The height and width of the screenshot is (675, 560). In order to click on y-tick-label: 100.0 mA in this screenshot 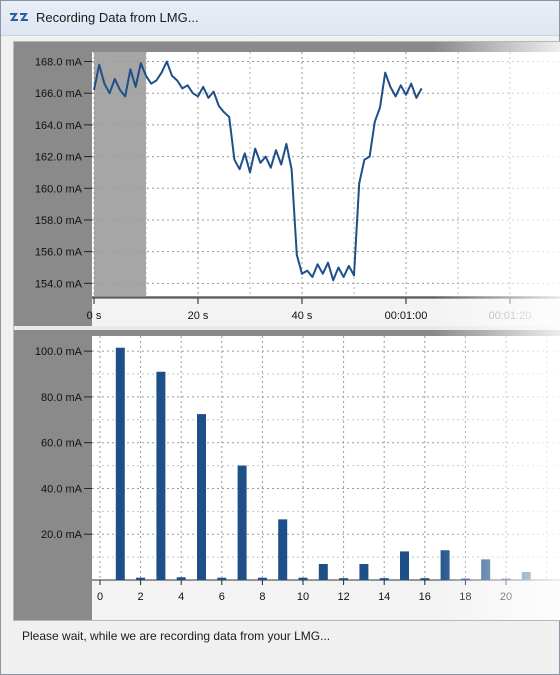, I will do `click(59, 352)`.